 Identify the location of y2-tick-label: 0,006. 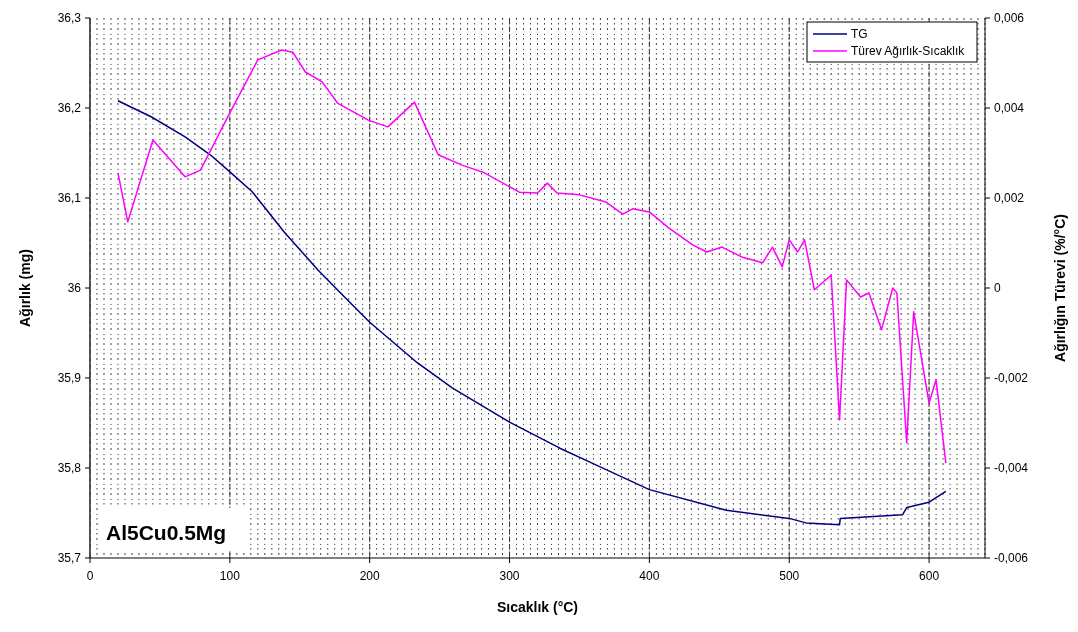
(1009, 18).